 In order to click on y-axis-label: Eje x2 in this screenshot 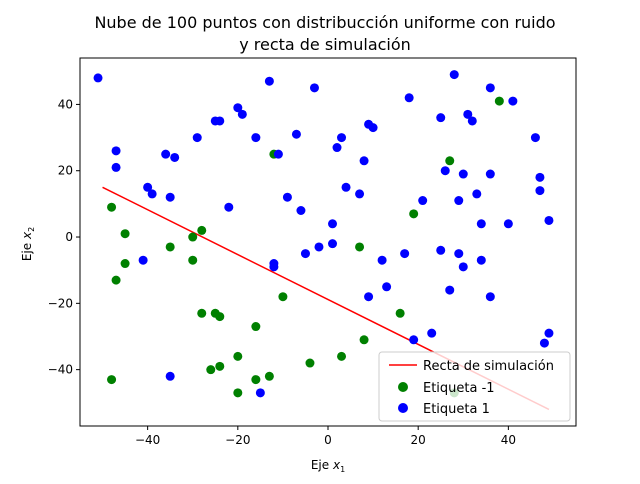, I will do `click(28, 244)`.